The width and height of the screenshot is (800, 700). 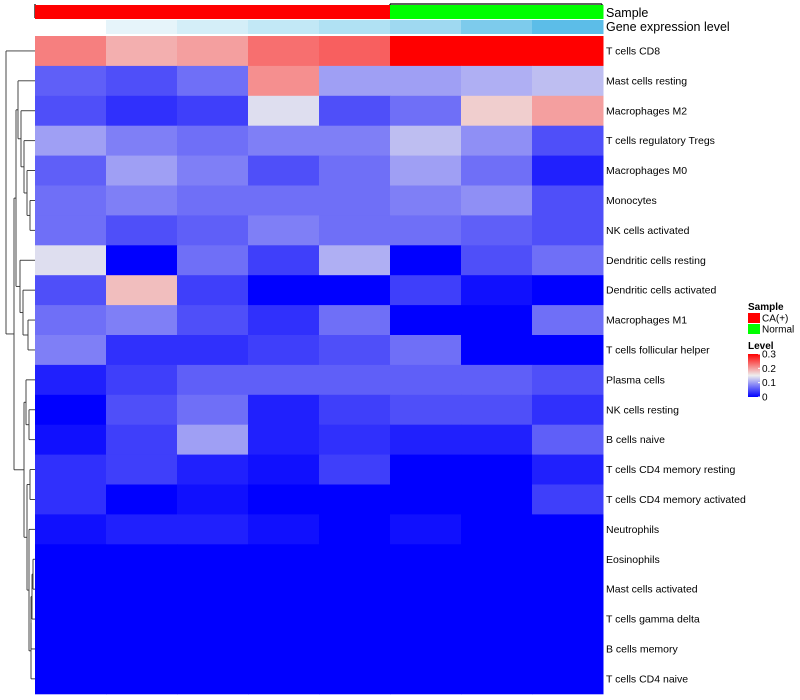 What do you see at coordinates (769, 369) in the screenshot?
I see `legend-level-tick-label: 0.2` at bounding box center [769, 369].